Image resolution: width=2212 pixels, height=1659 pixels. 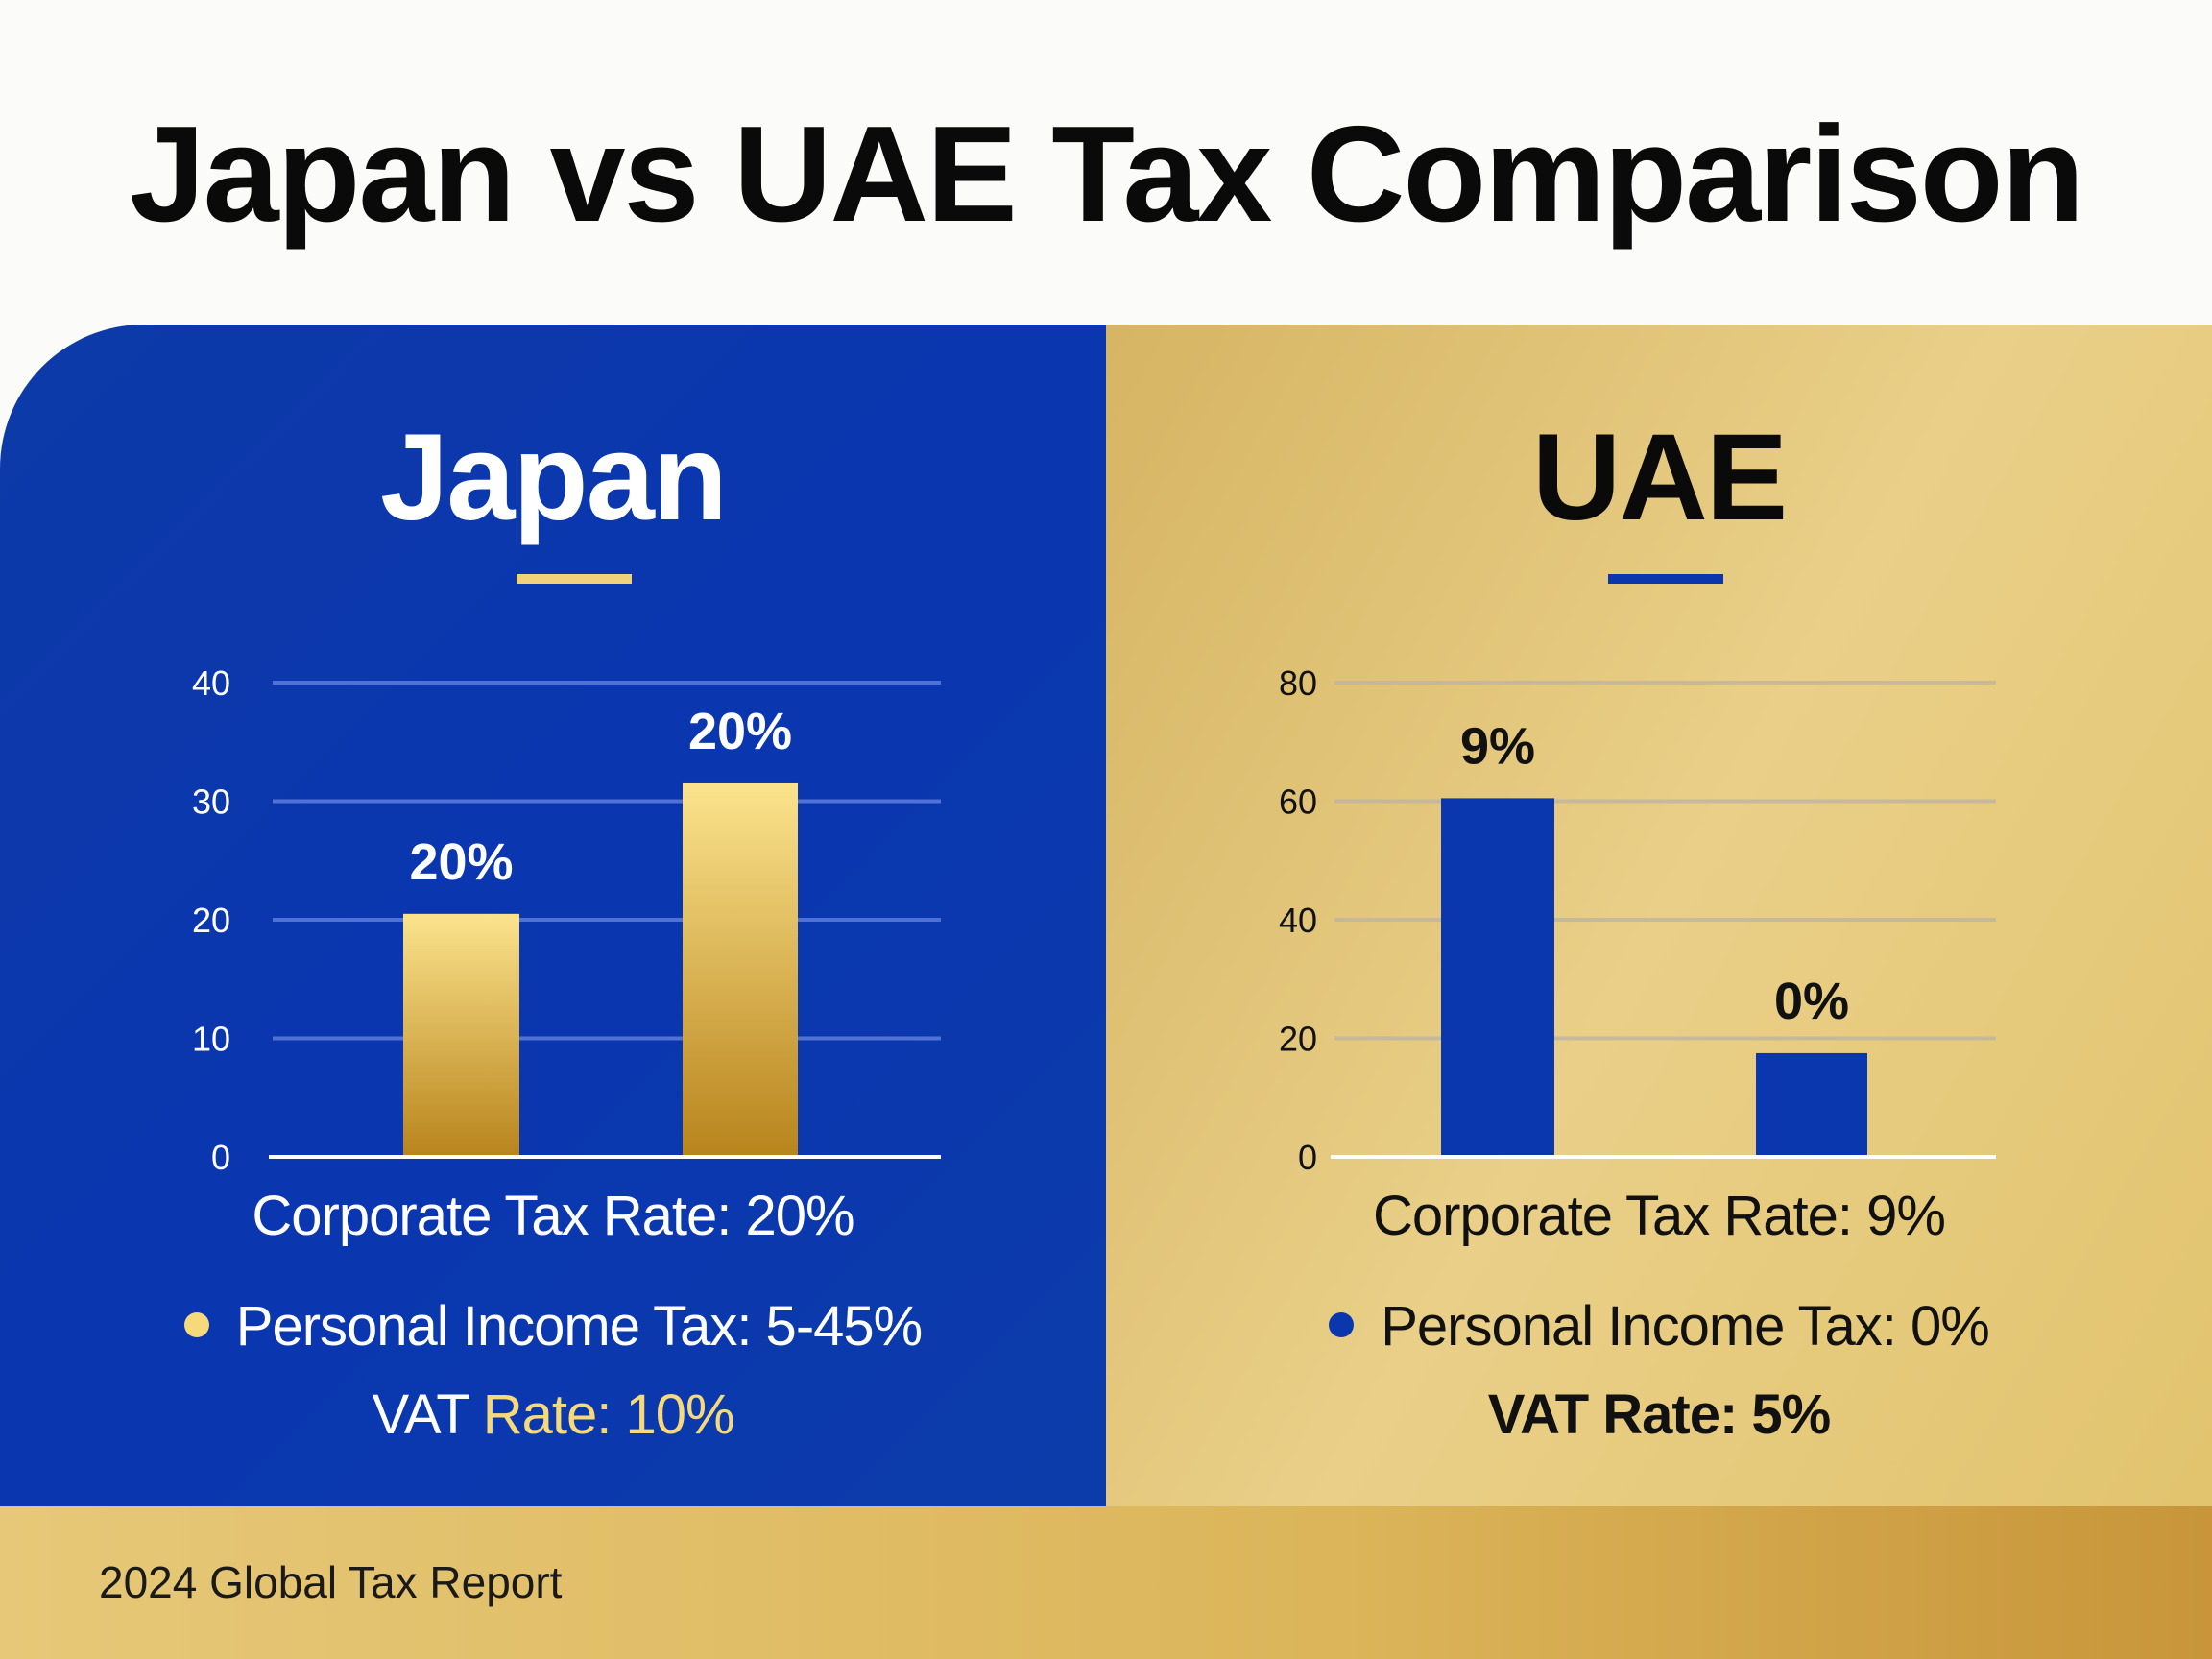 What do you see at coordinates (1660, 477) in the screenshot?
I see `uae-title: UAE` at bounding box center [1660, 477].